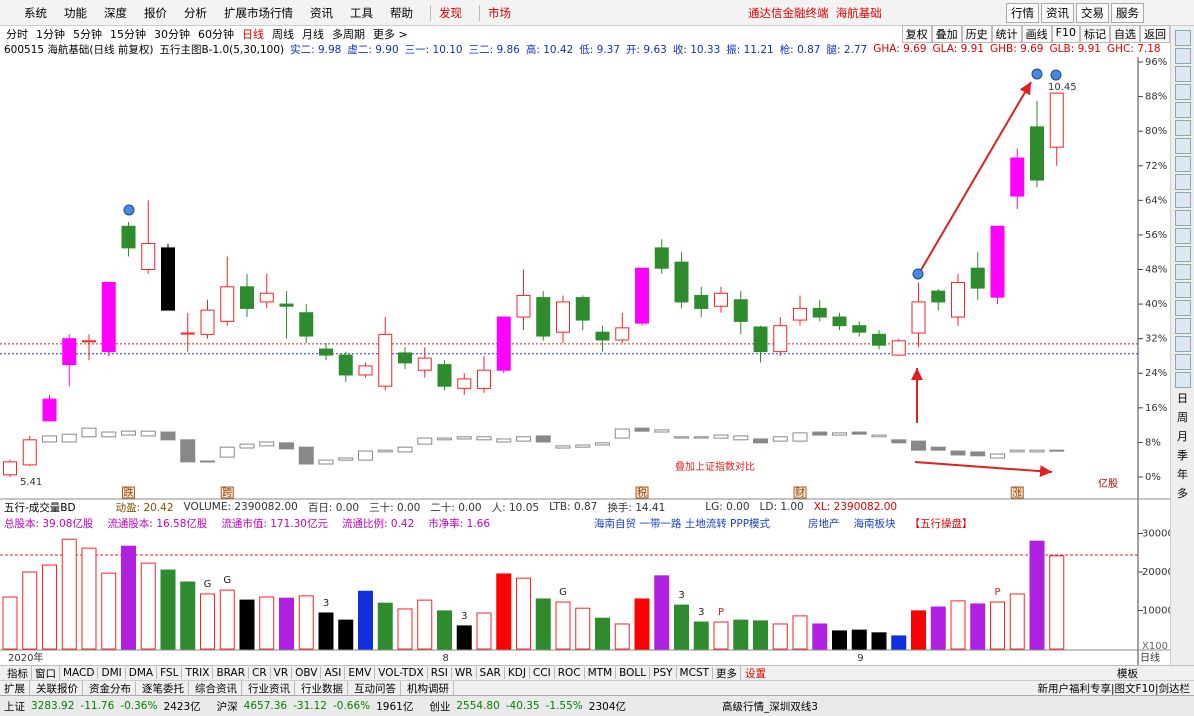 Image resolution: width=1194 pixels, height=716 pixels. Describe the element at coordinates (1113, 688) in the screenshot. I see `promo: 新用户福利专享|图文F10|剑达栏` at that location.